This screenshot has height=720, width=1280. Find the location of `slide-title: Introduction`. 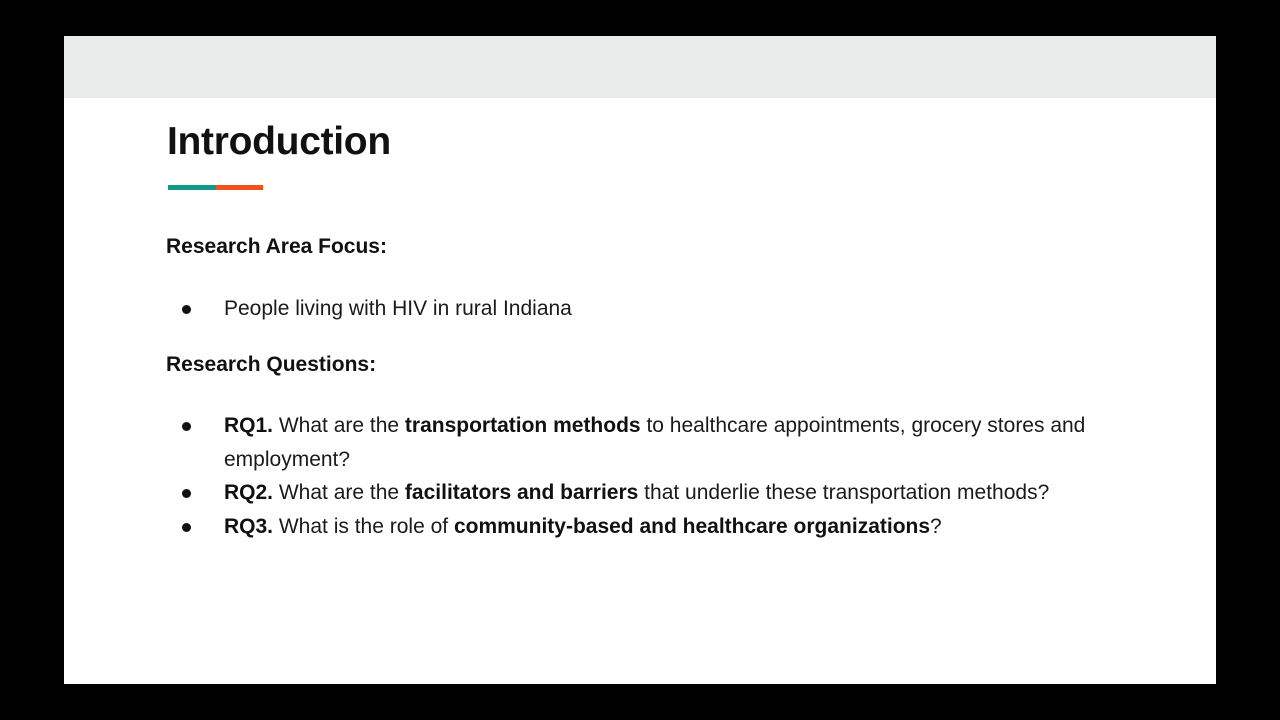

slide-title: Introduction is located at coordinates (279, 141).